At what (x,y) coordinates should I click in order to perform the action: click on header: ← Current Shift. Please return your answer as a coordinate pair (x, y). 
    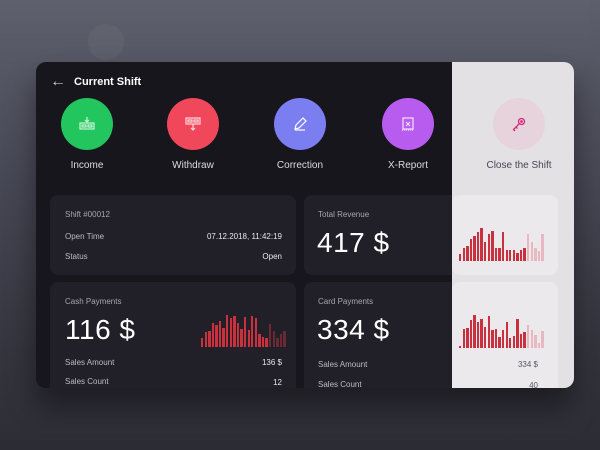
    Looking at the image, I should click on (95, 82).